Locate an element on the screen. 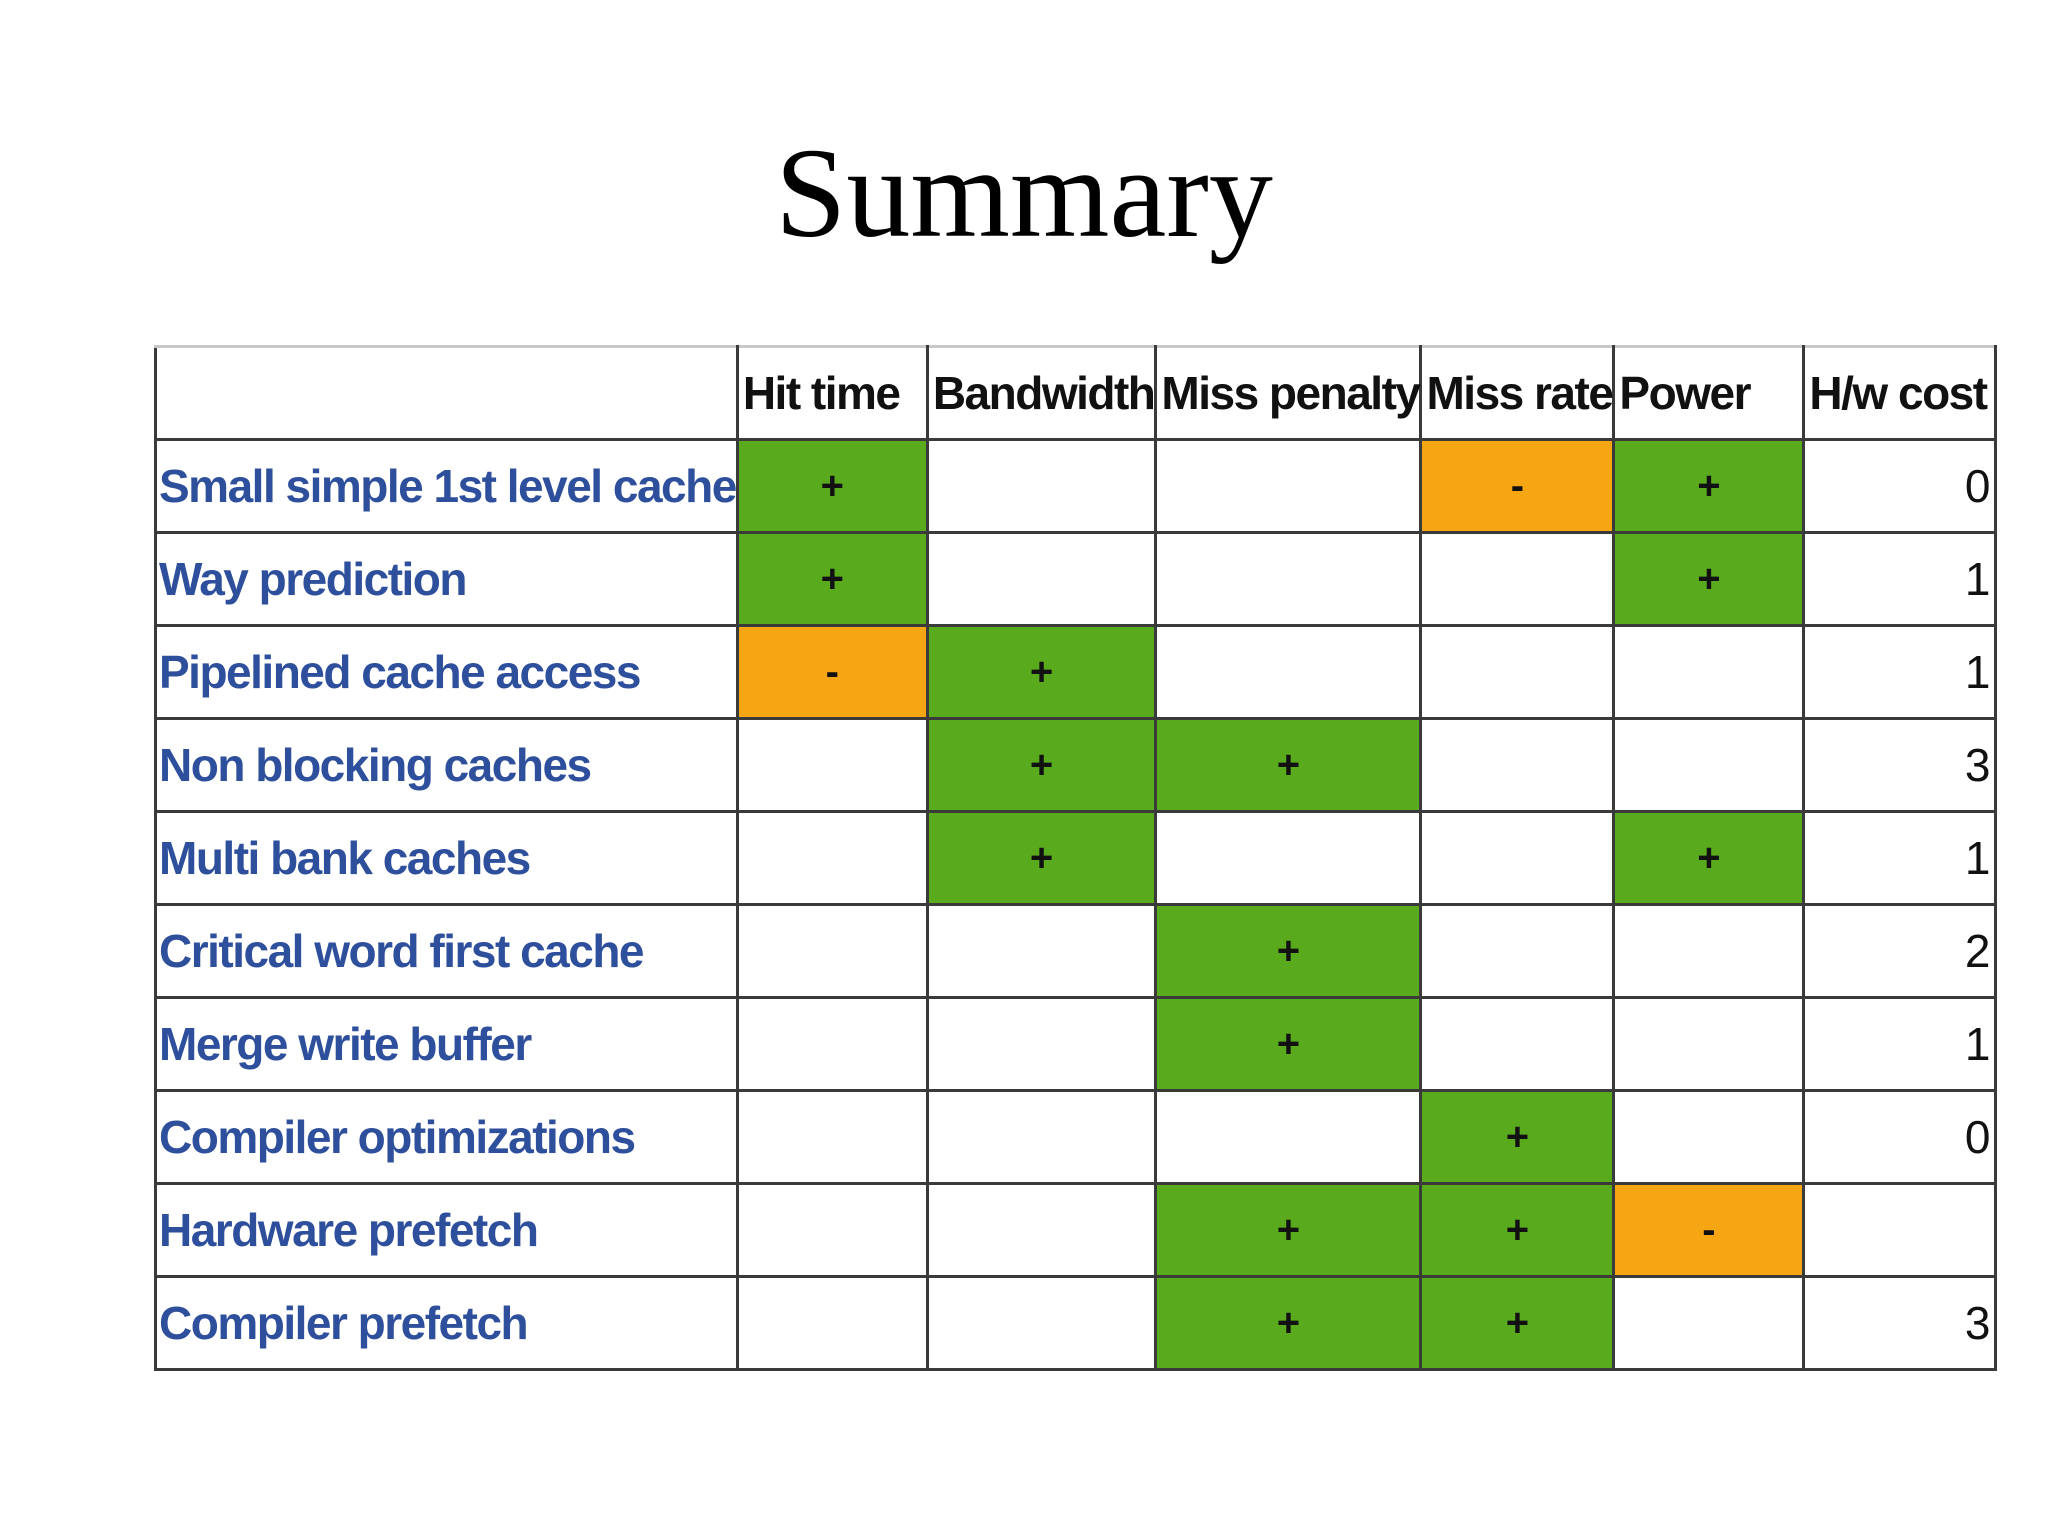 The height and width of the screenshot is (1536, 2048). table-row: Small simple 1st level cache + - +0 is located at coordinates (1076, 486).